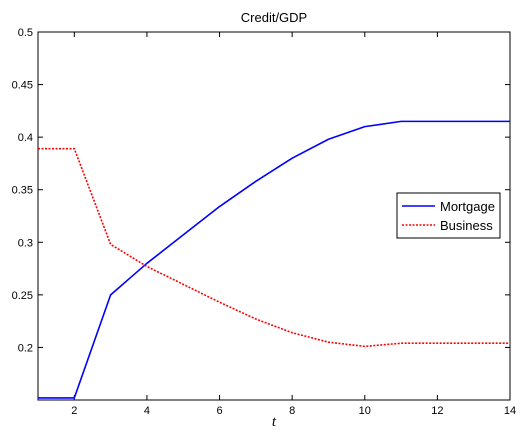 The image size is (524, 432). I want to click on legend: Mortgage Business, so click(448, 215).